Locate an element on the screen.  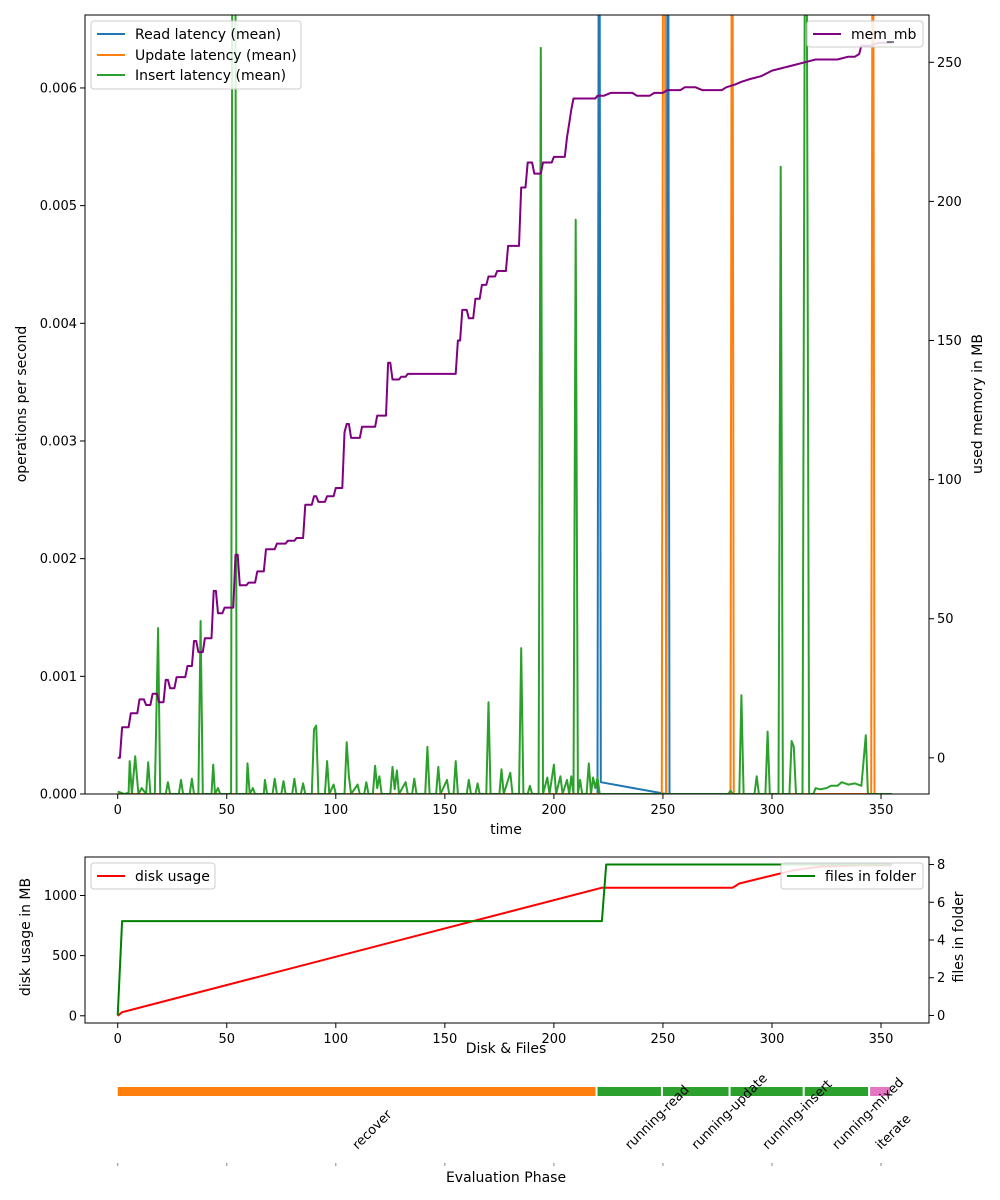
y-tick-label: 0 is located at coordinates (73, 1016).